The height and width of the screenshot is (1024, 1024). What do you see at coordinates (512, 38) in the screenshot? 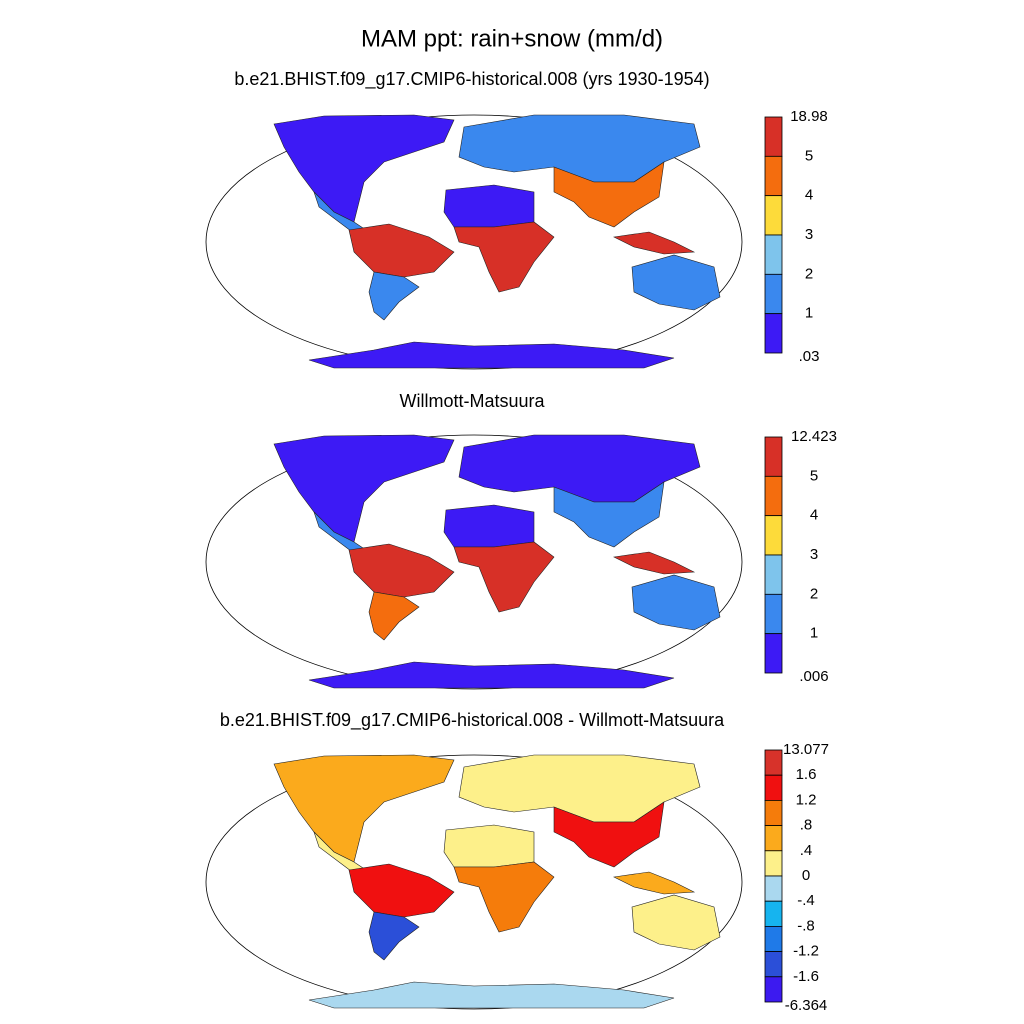
I see `figure-title: MAM ppt: rain+snow (mm/d)` at bounding box center [512, 38].